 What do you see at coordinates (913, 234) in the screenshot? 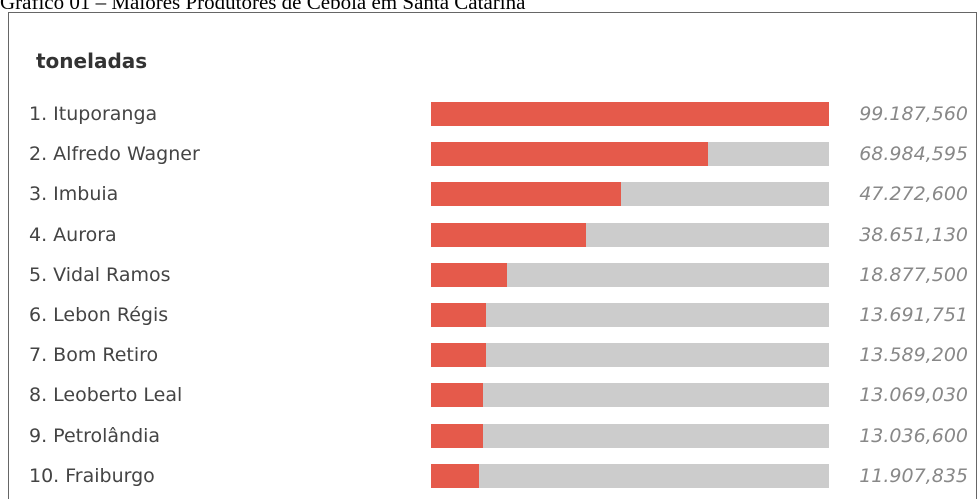
I see `value-label: 38.651,130` at bounding box center [913, 234].